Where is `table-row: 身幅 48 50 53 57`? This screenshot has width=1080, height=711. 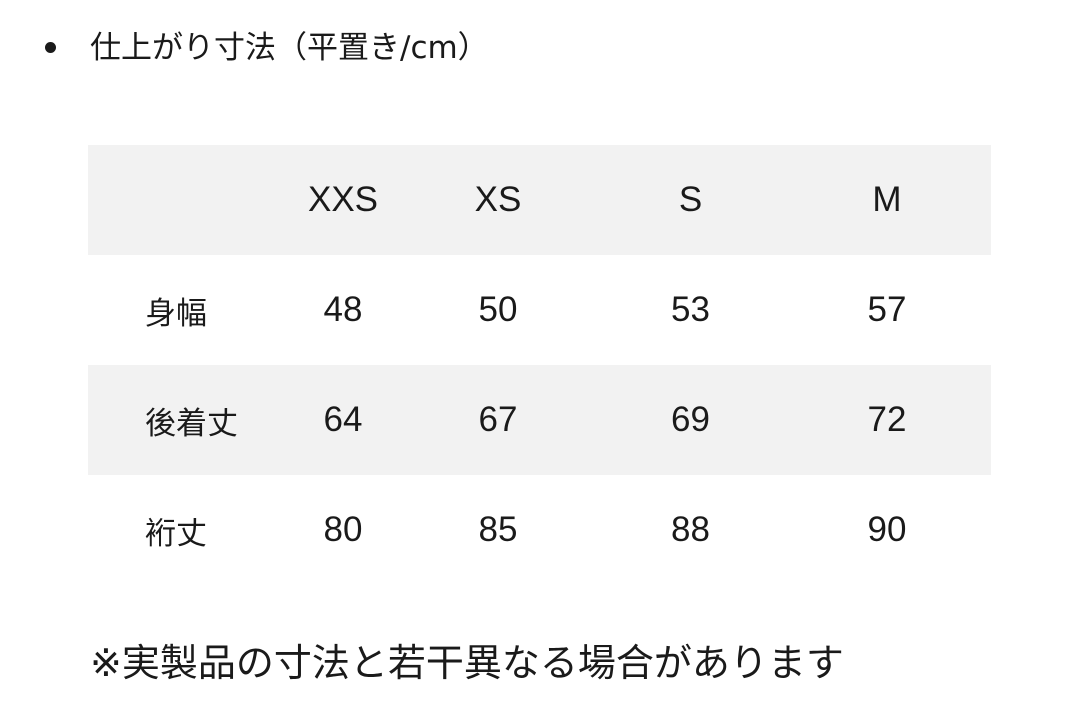
table-row: 身幅 48 50 53 57 is located at coordinates (539, 310).